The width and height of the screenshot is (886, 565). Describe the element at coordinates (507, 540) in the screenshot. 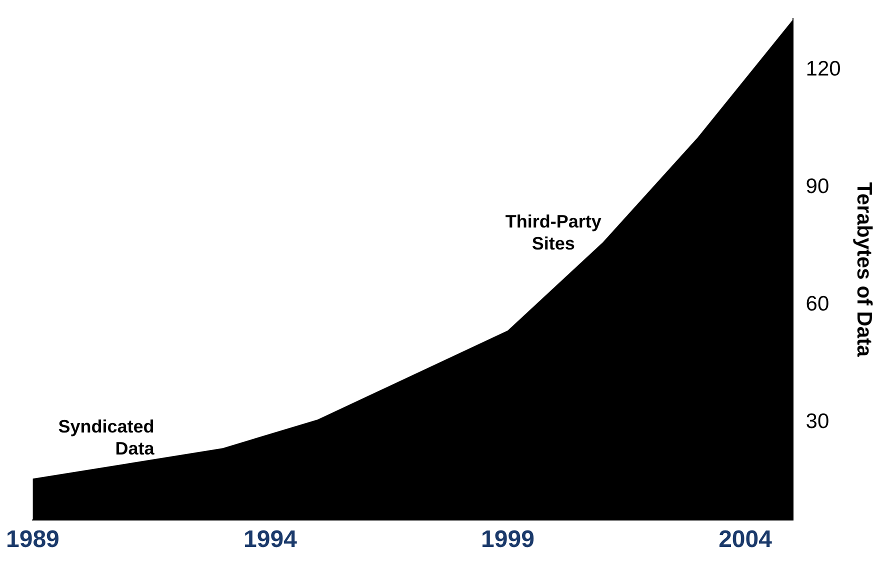

I see `x-tick-label: 1999` at that location.